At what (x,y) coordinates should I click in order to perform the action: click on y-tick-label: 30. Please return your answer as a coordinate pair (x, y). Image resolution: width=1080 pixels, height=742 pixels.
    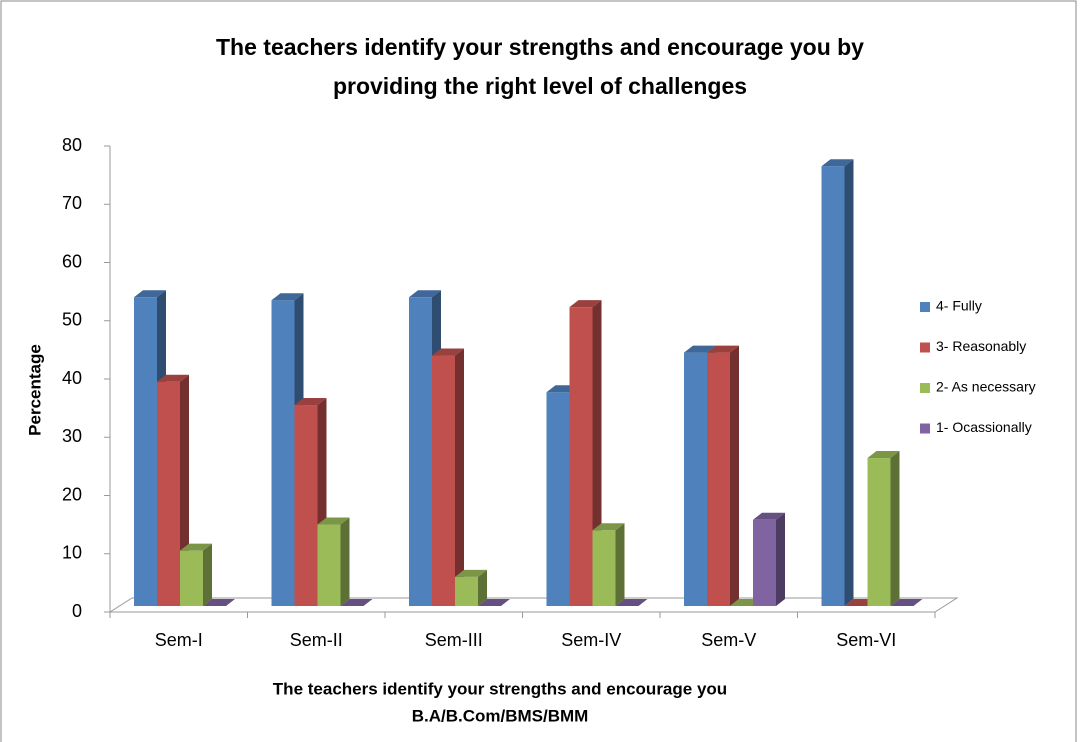
    Looking at the image, I should click on (72, 436).